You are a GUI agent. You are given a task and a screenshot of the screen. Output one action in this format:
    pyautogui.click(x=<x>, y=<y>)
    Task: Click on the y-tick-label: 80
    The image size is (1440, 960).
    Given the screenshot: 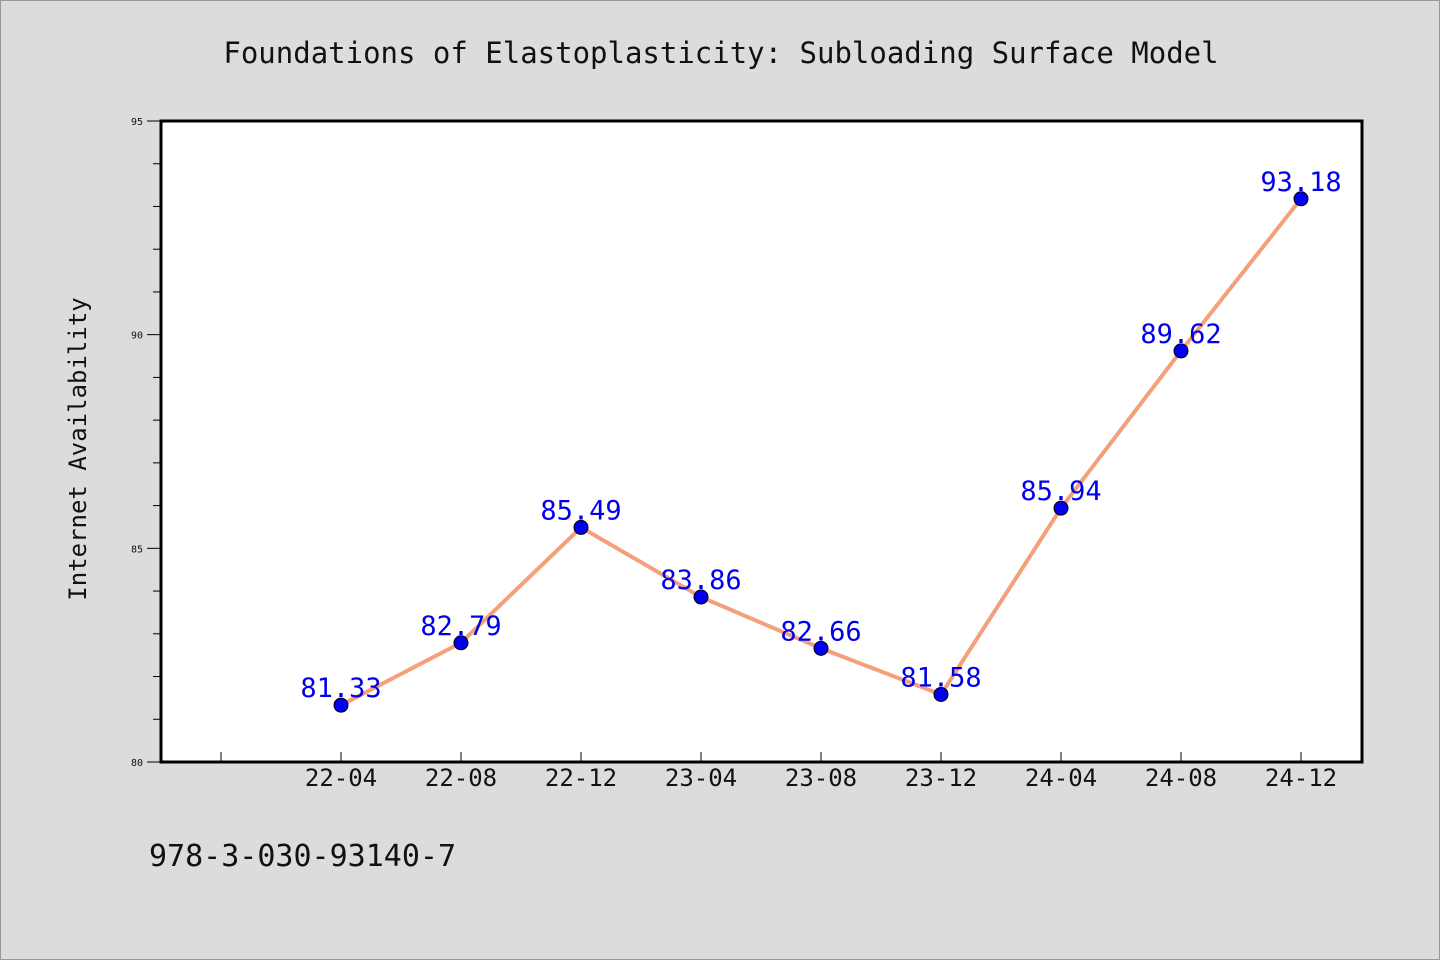 What is the action you would take?
    pyautogui.click(x=137, y=763)
    